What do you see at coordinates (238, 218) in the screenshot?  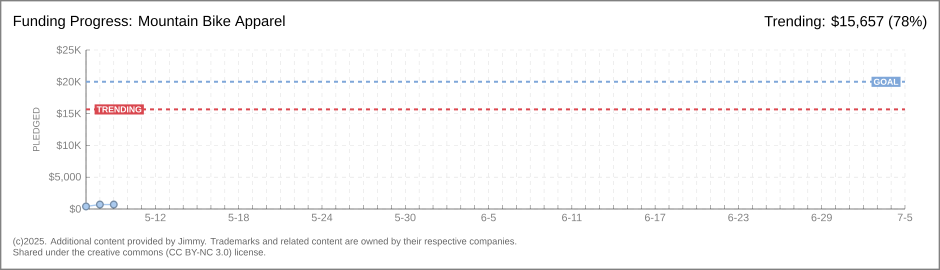 I see `x-tick-label: 5-18` at bounding box center [238, 218].